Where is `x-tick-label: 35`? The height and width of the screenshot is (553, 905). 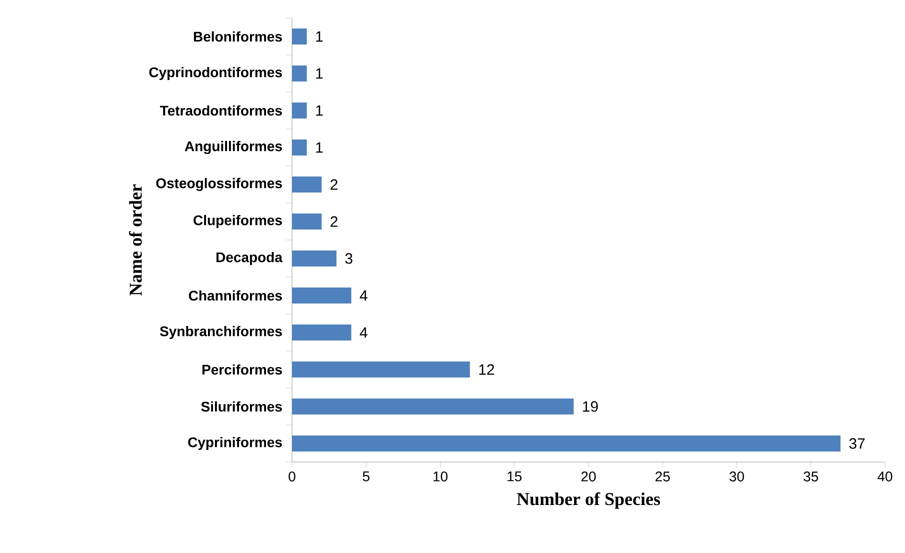
x-tick-label: 35 is located at coordinates (811, 477).